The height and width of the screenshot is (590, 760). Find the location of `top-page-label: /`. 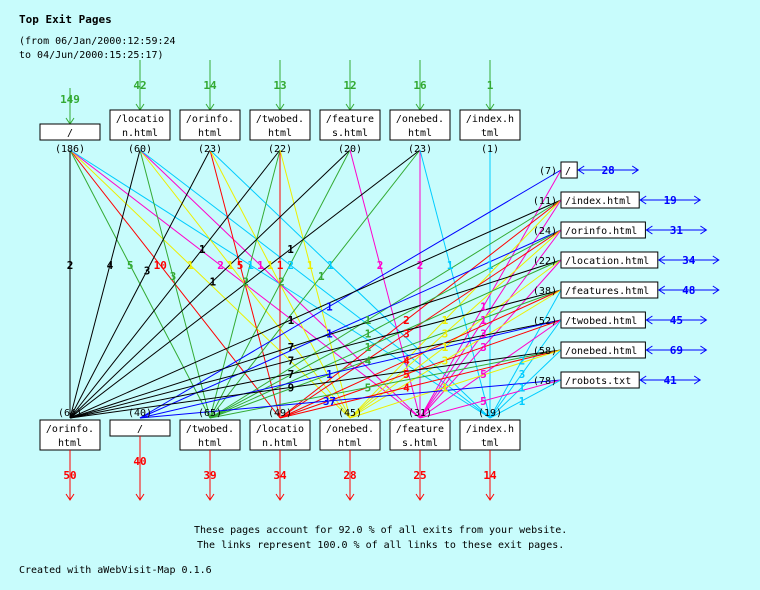

top-page-label: / is located at coordinates (70, 133).